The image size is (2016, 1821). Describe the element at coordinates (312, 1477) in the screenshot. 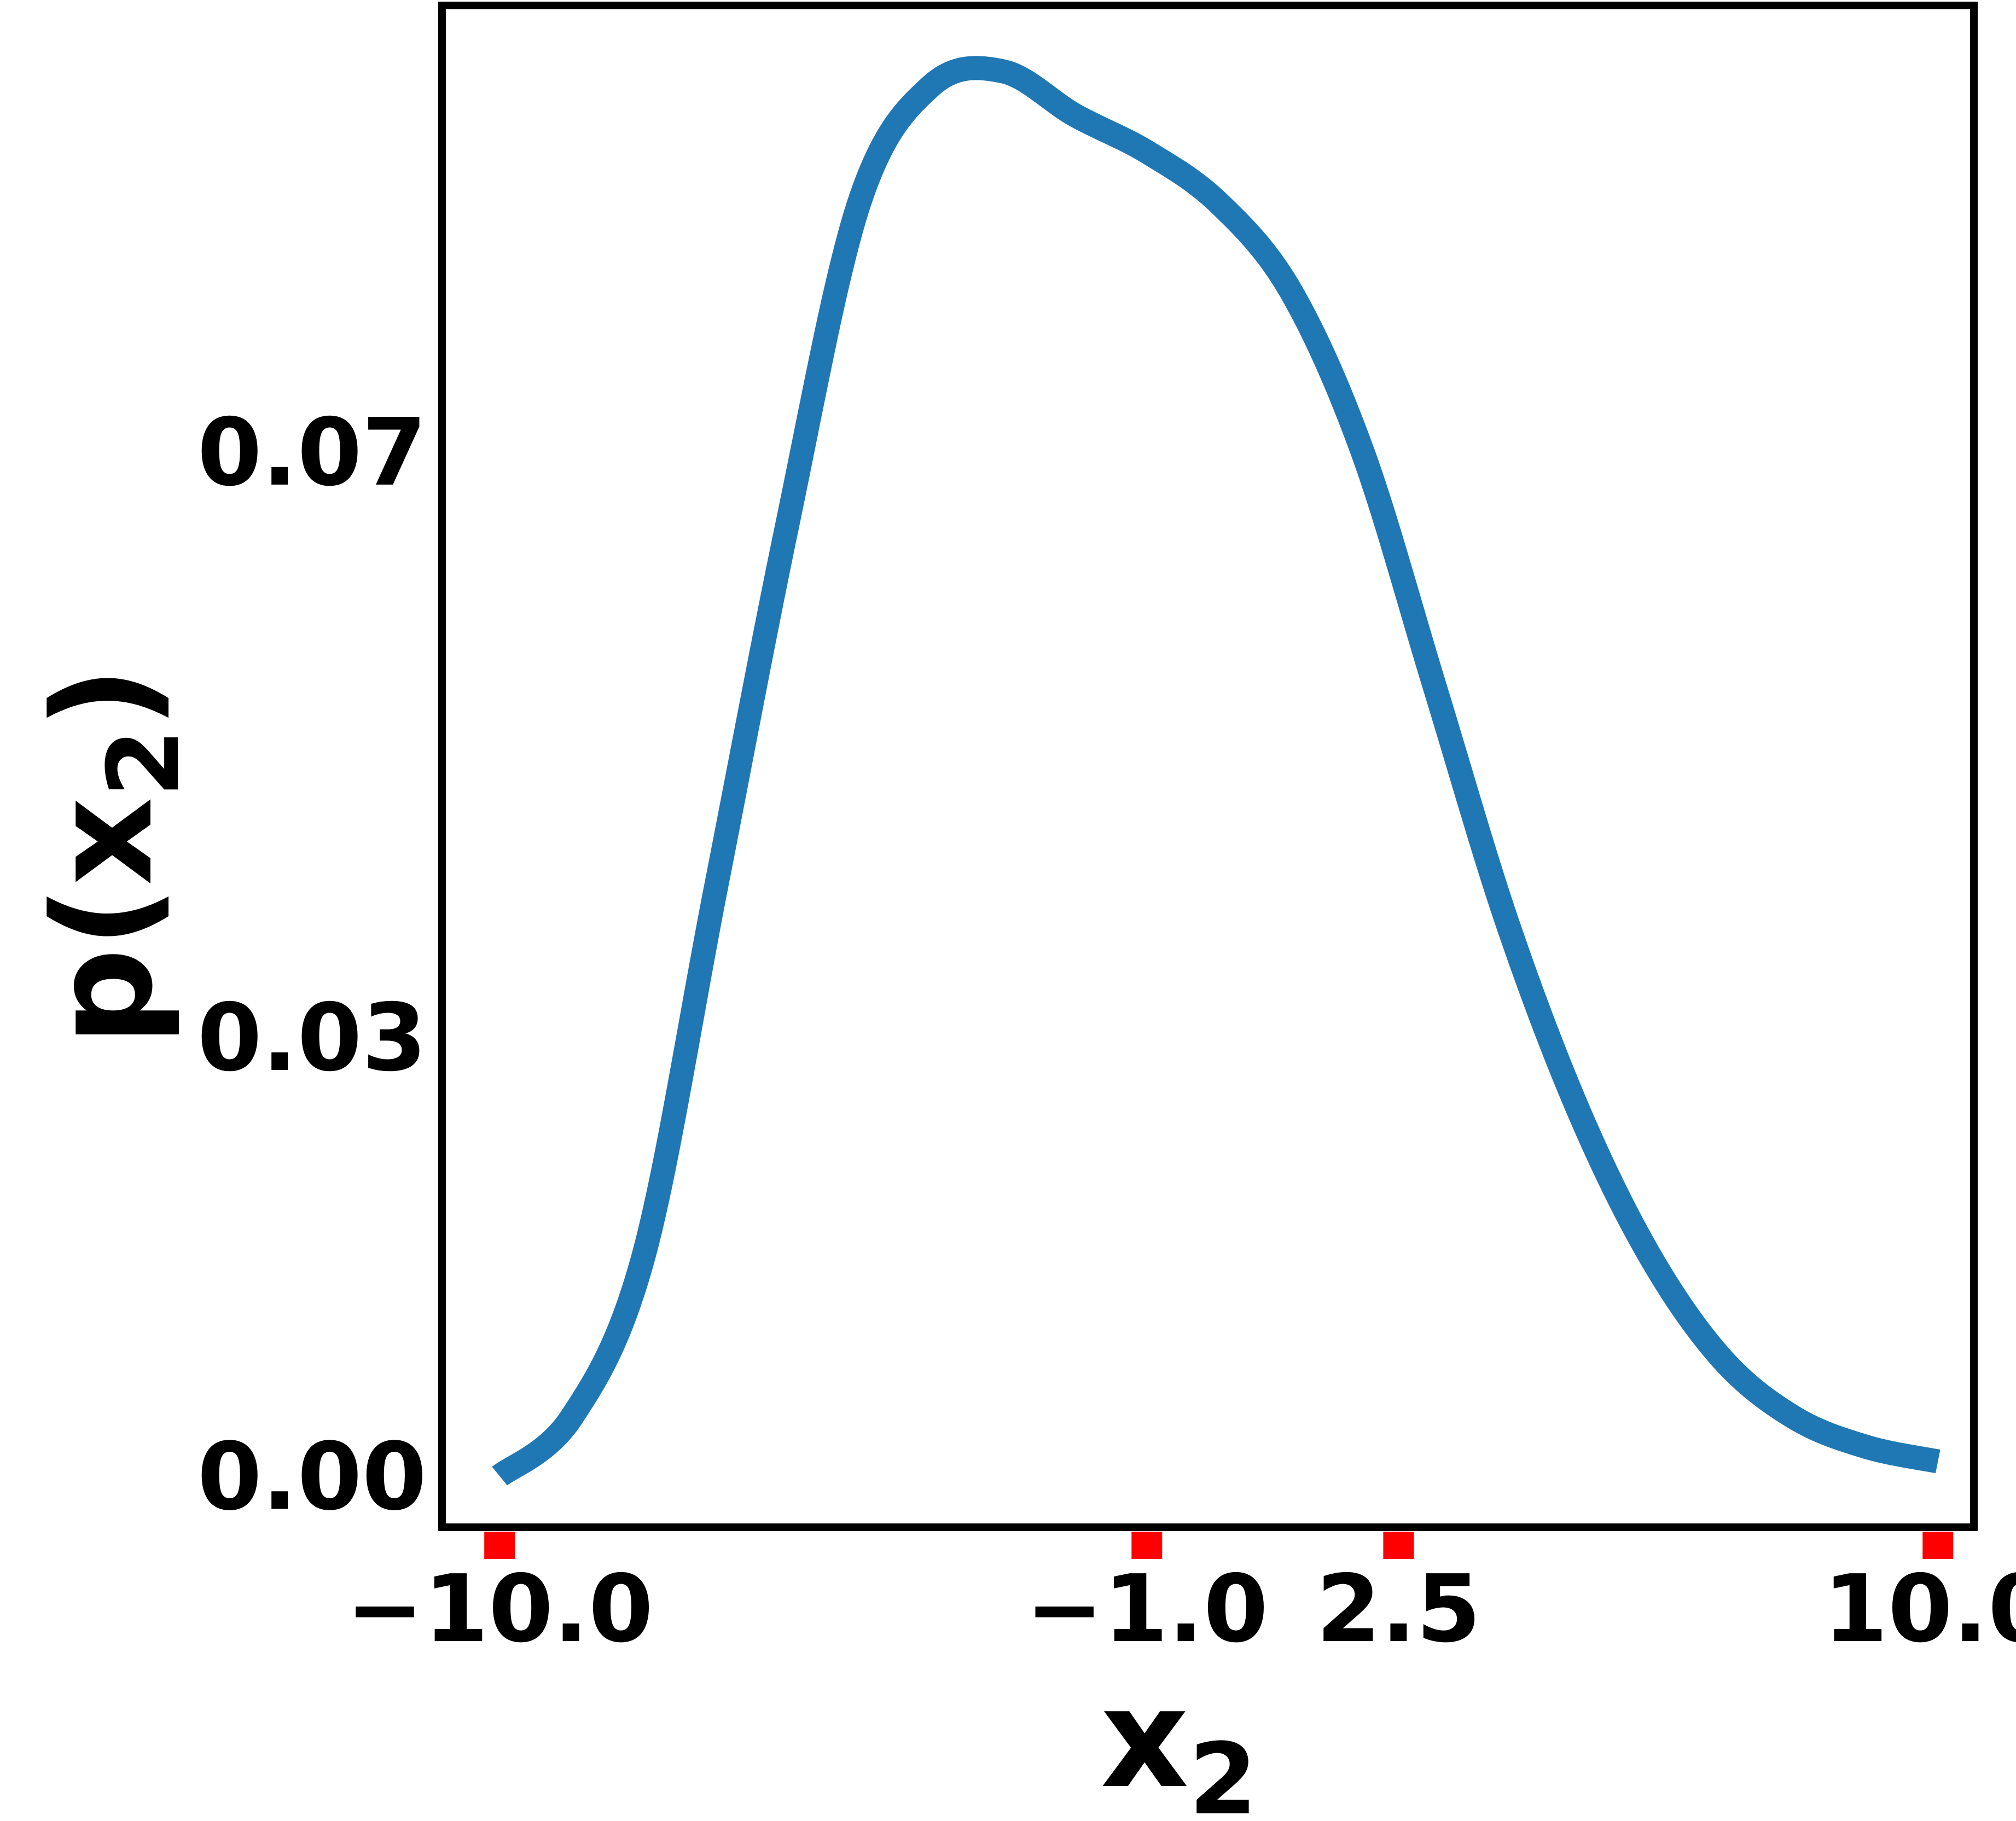

I see `y-tick-label: 0.00` at that location.